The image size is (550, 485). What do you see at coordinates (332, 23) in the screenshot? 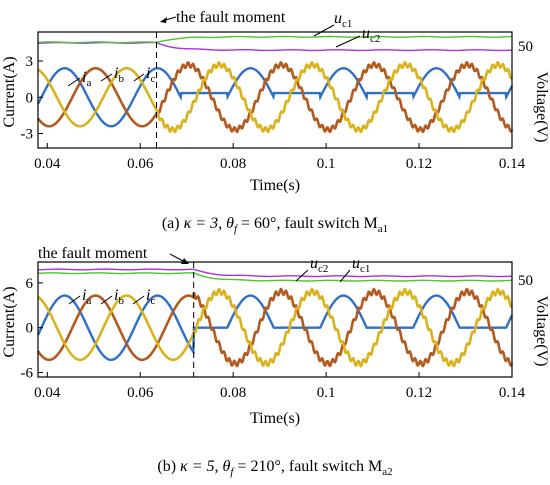
I see `panel-a-legend-uc1: uc1` at bounding box center [332, 23].